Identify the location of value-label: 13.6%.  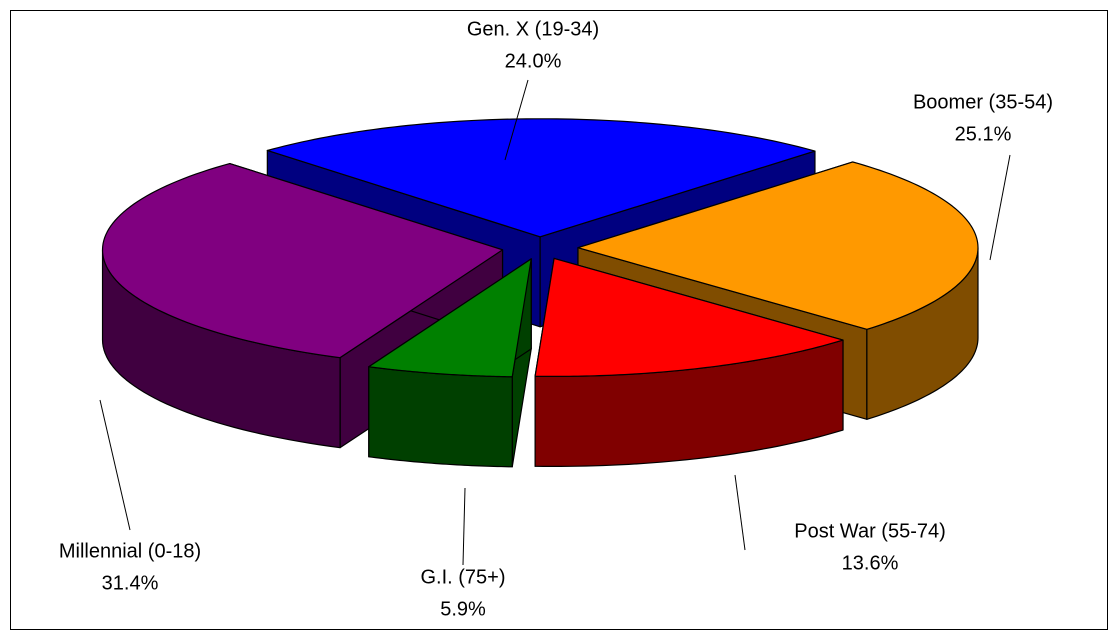
(870, 563).